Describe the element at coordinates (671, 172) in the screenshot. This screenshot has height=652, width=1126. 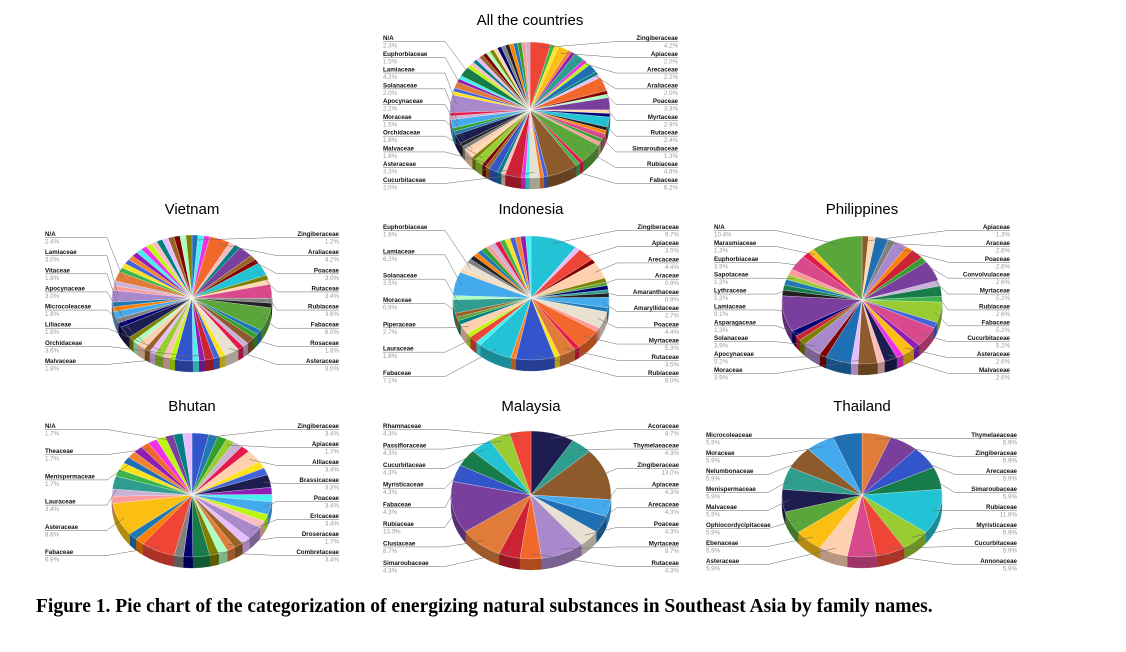
I see `label-percent: 4.8%` at that location.